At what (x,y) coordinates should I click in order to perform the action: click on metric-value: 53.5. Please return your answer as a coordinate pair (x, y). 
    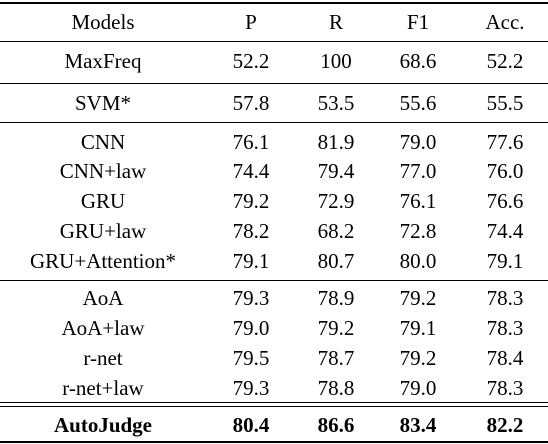
    Looking at the image, I should click on (336, 103).